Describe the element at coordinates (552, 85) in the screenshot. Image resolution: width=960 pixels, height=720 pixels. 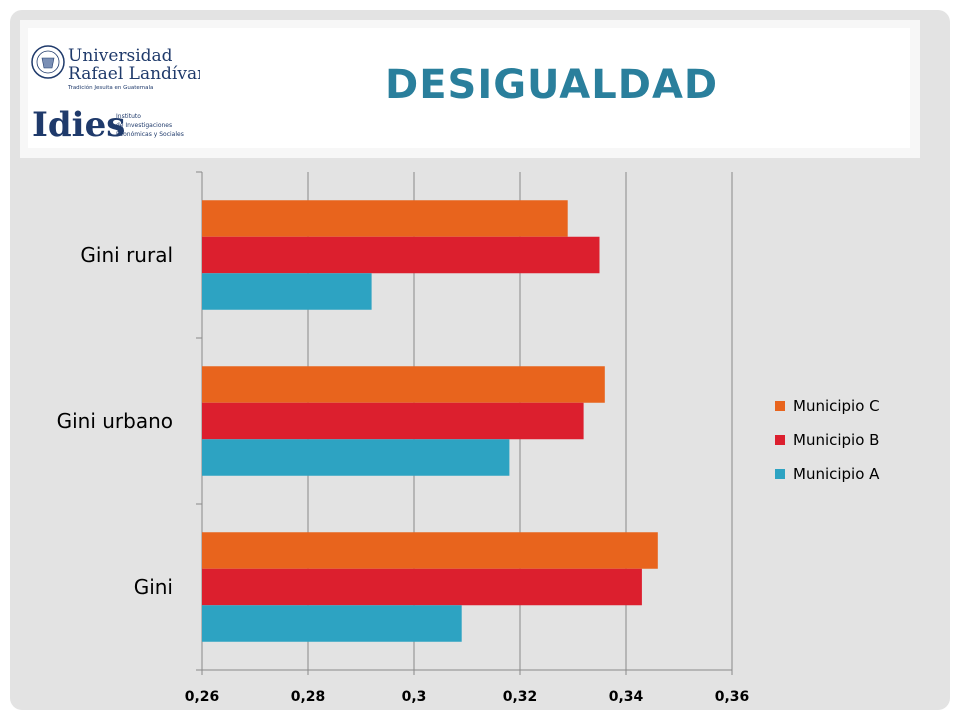
I see `slide-title: DESIGUALDAD` at that location.